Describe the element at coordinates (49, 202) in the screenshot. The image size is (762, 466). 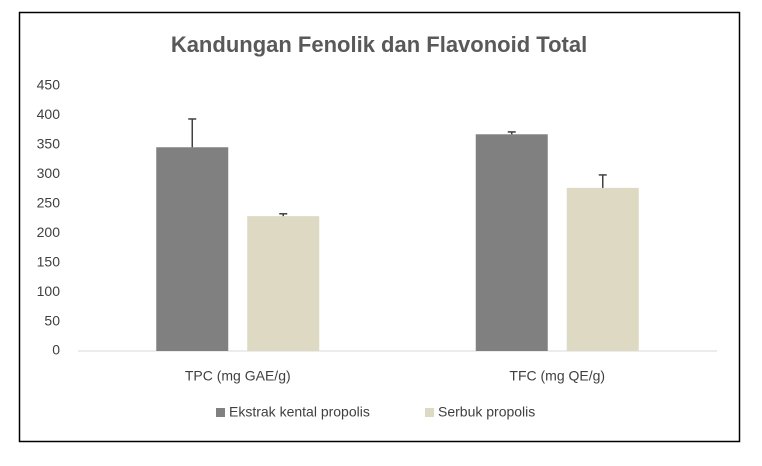
I see `y-tick-label: 250` at that location.